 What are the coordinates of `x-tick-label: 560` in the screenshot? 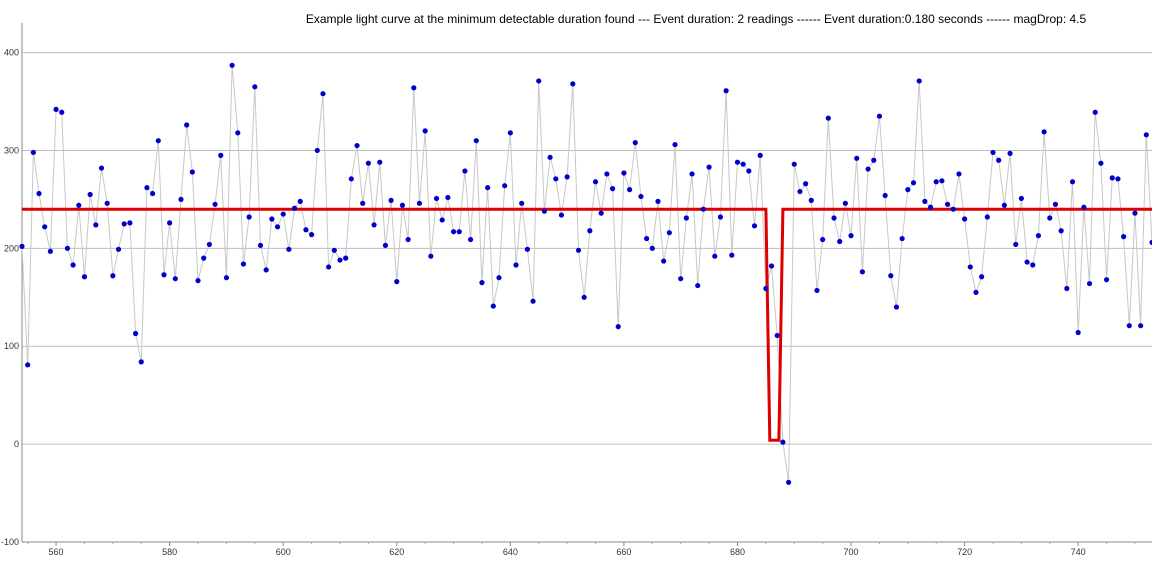 It's located at (56, 552).